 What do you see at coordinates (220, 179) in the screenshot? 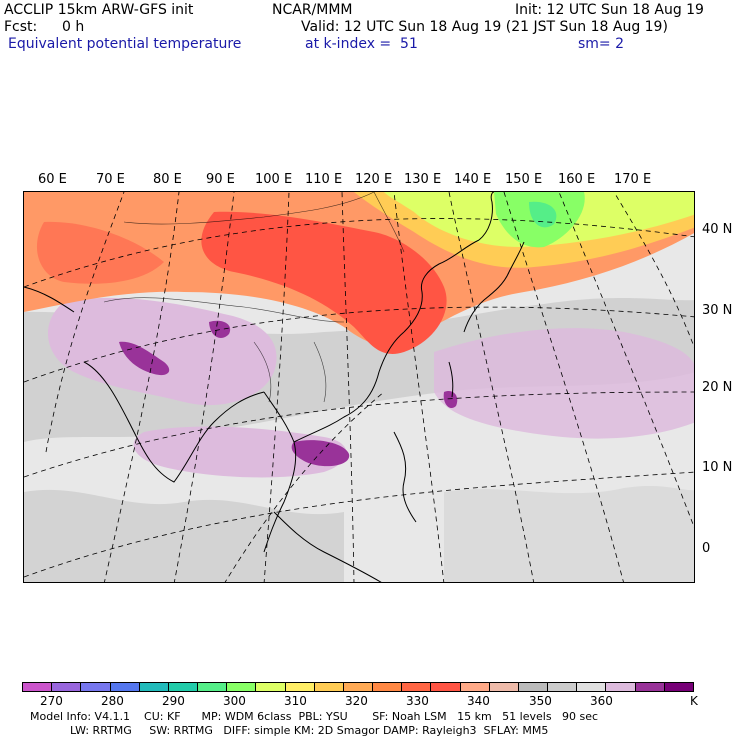
I see `lon-label: 90 E` at bounding box center [220, 179].